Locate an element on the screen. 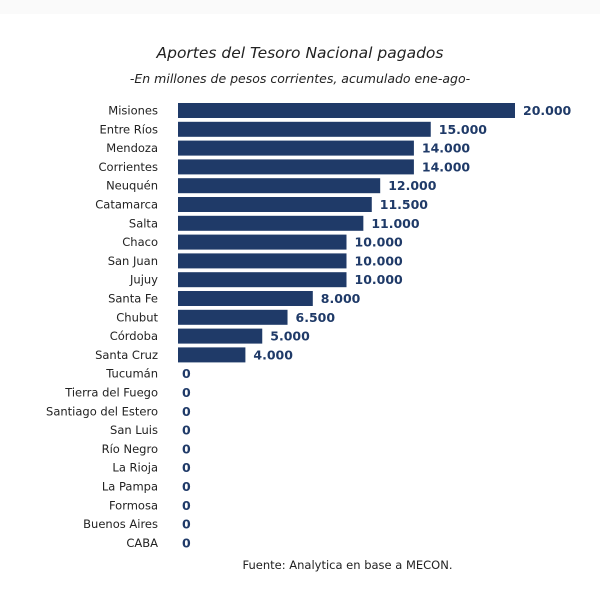 Image resolution: width=600 pixels, height=600 pixels. value-label: 12.000 is located at coordinates (412, 185).